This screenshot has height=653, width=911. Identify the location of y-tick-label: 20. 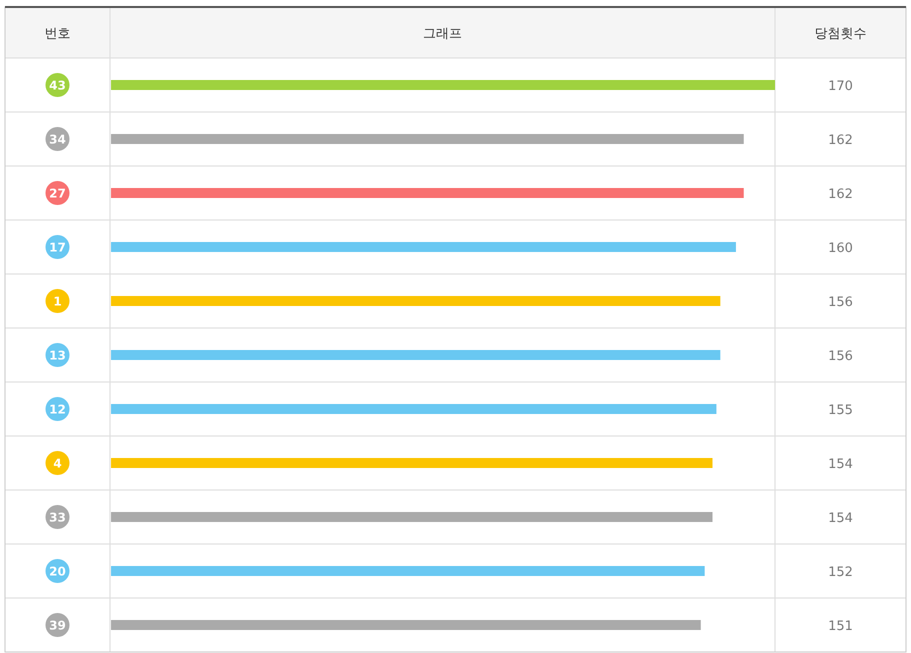
(57, 571).